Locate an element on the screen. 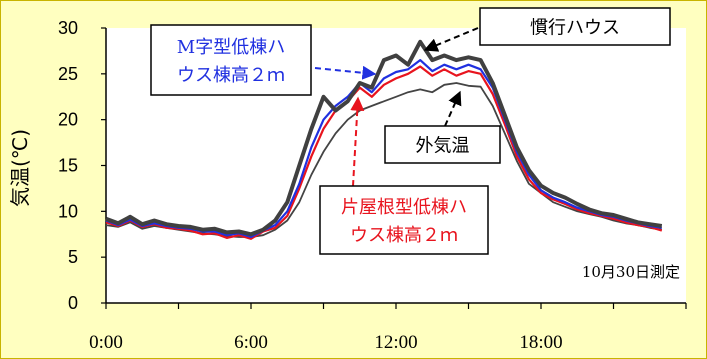 The image size is (707, 359). callout-label: 慣行ハウス is located at coordinates (575, 28).